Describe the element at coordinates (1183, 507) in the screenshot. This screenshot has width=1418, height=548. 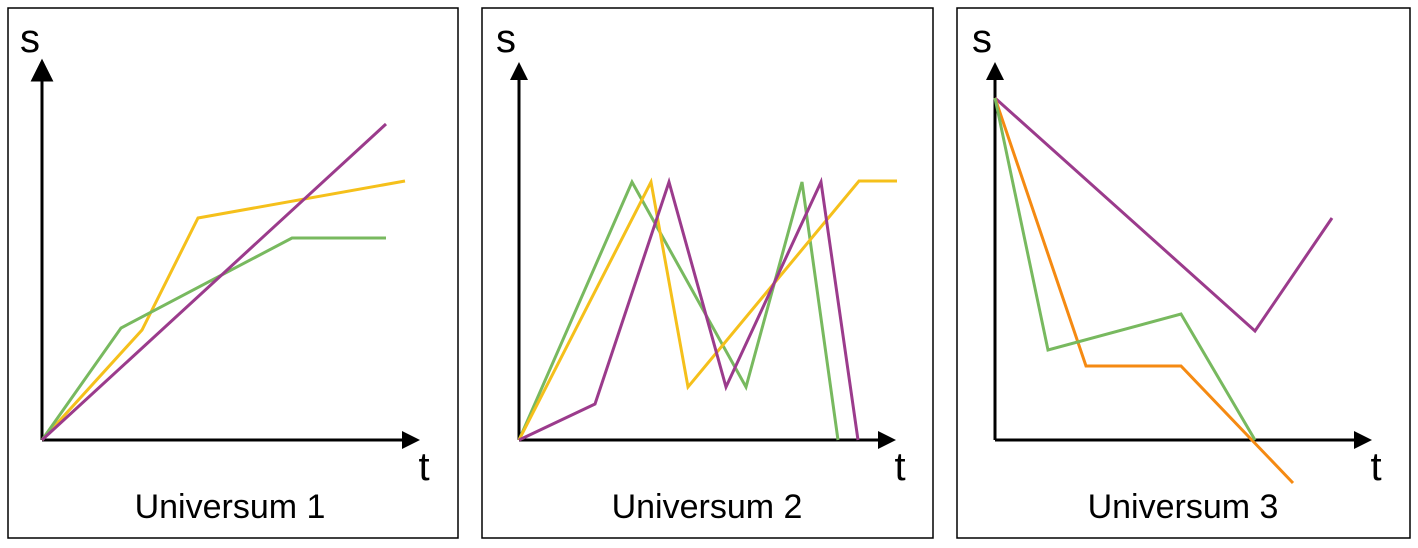
I see `panel-caption: Universum 3` at that location.